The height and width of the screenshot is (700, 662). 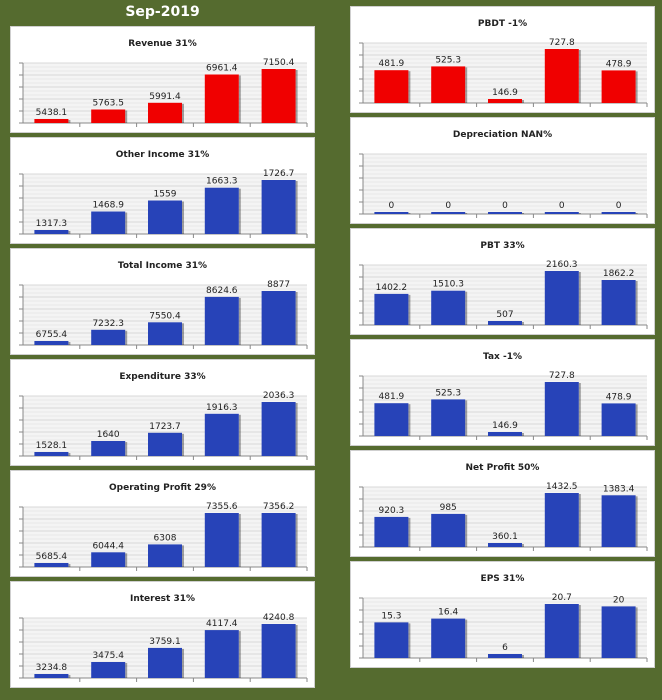 I want to click on data-label: 1402.2, so click(x=392, y=288).